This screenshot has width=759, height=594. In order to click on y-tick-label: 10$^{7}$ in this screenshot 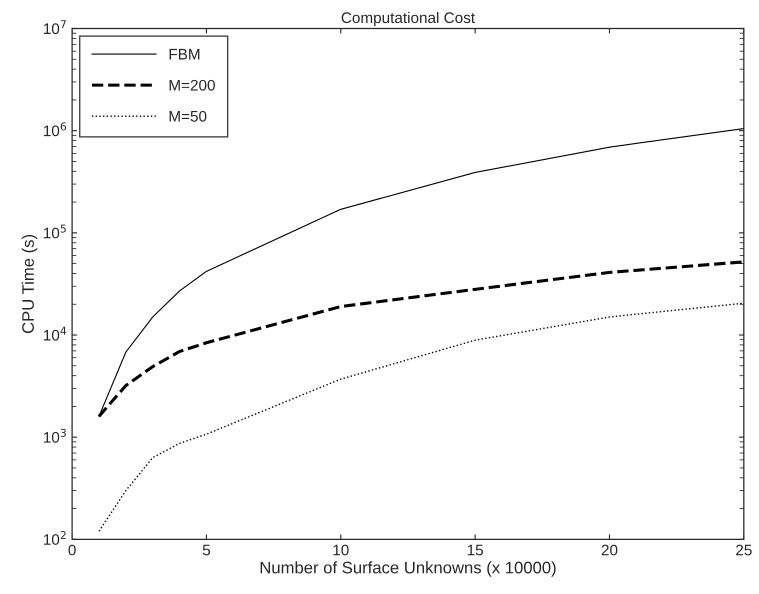, I will do `click(55, 27)`.